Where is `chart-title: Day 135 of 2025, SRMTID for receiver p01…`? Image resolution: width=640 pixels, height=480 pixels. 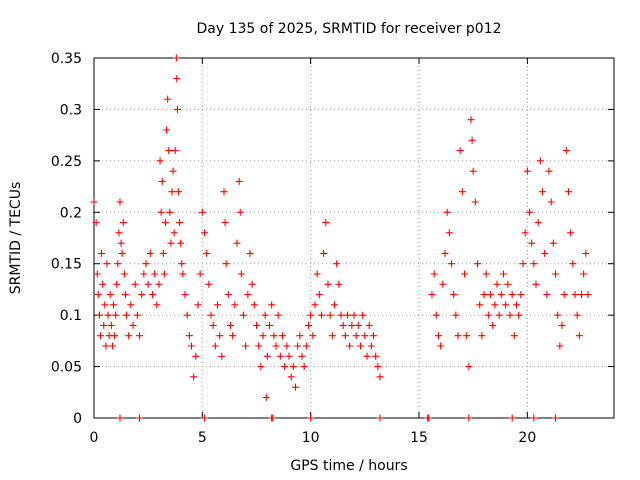 chart-title: Day 135 of 2025, SRMTID for receiver p01… is located at coordinates (348, 29).